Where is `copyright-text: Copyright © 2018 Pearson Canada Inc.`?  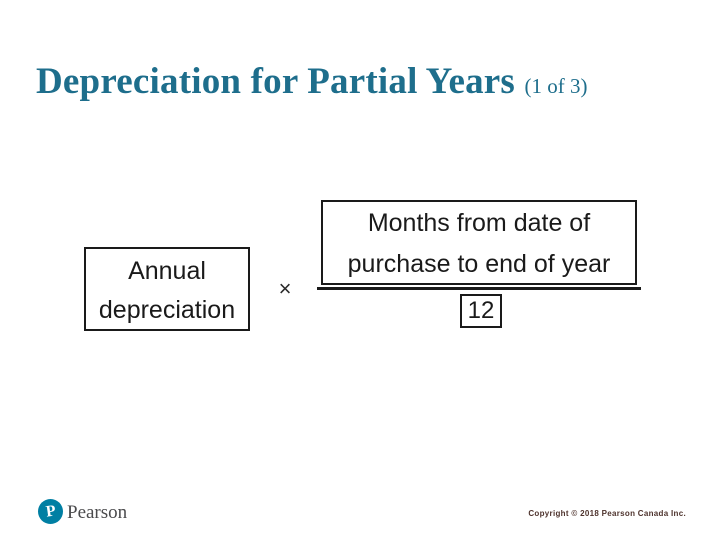
copyright-text: Copyright © 2018 Pearson Canada Inc. is located at coordinates (607, 513).